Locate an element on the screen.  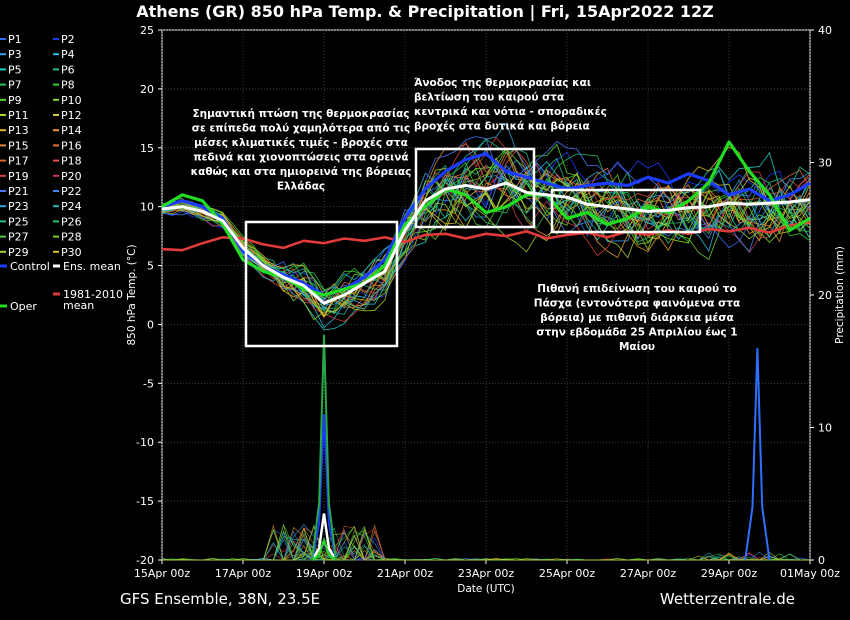
y-right-tick-label: 20 is located at coordinates (825, 295).